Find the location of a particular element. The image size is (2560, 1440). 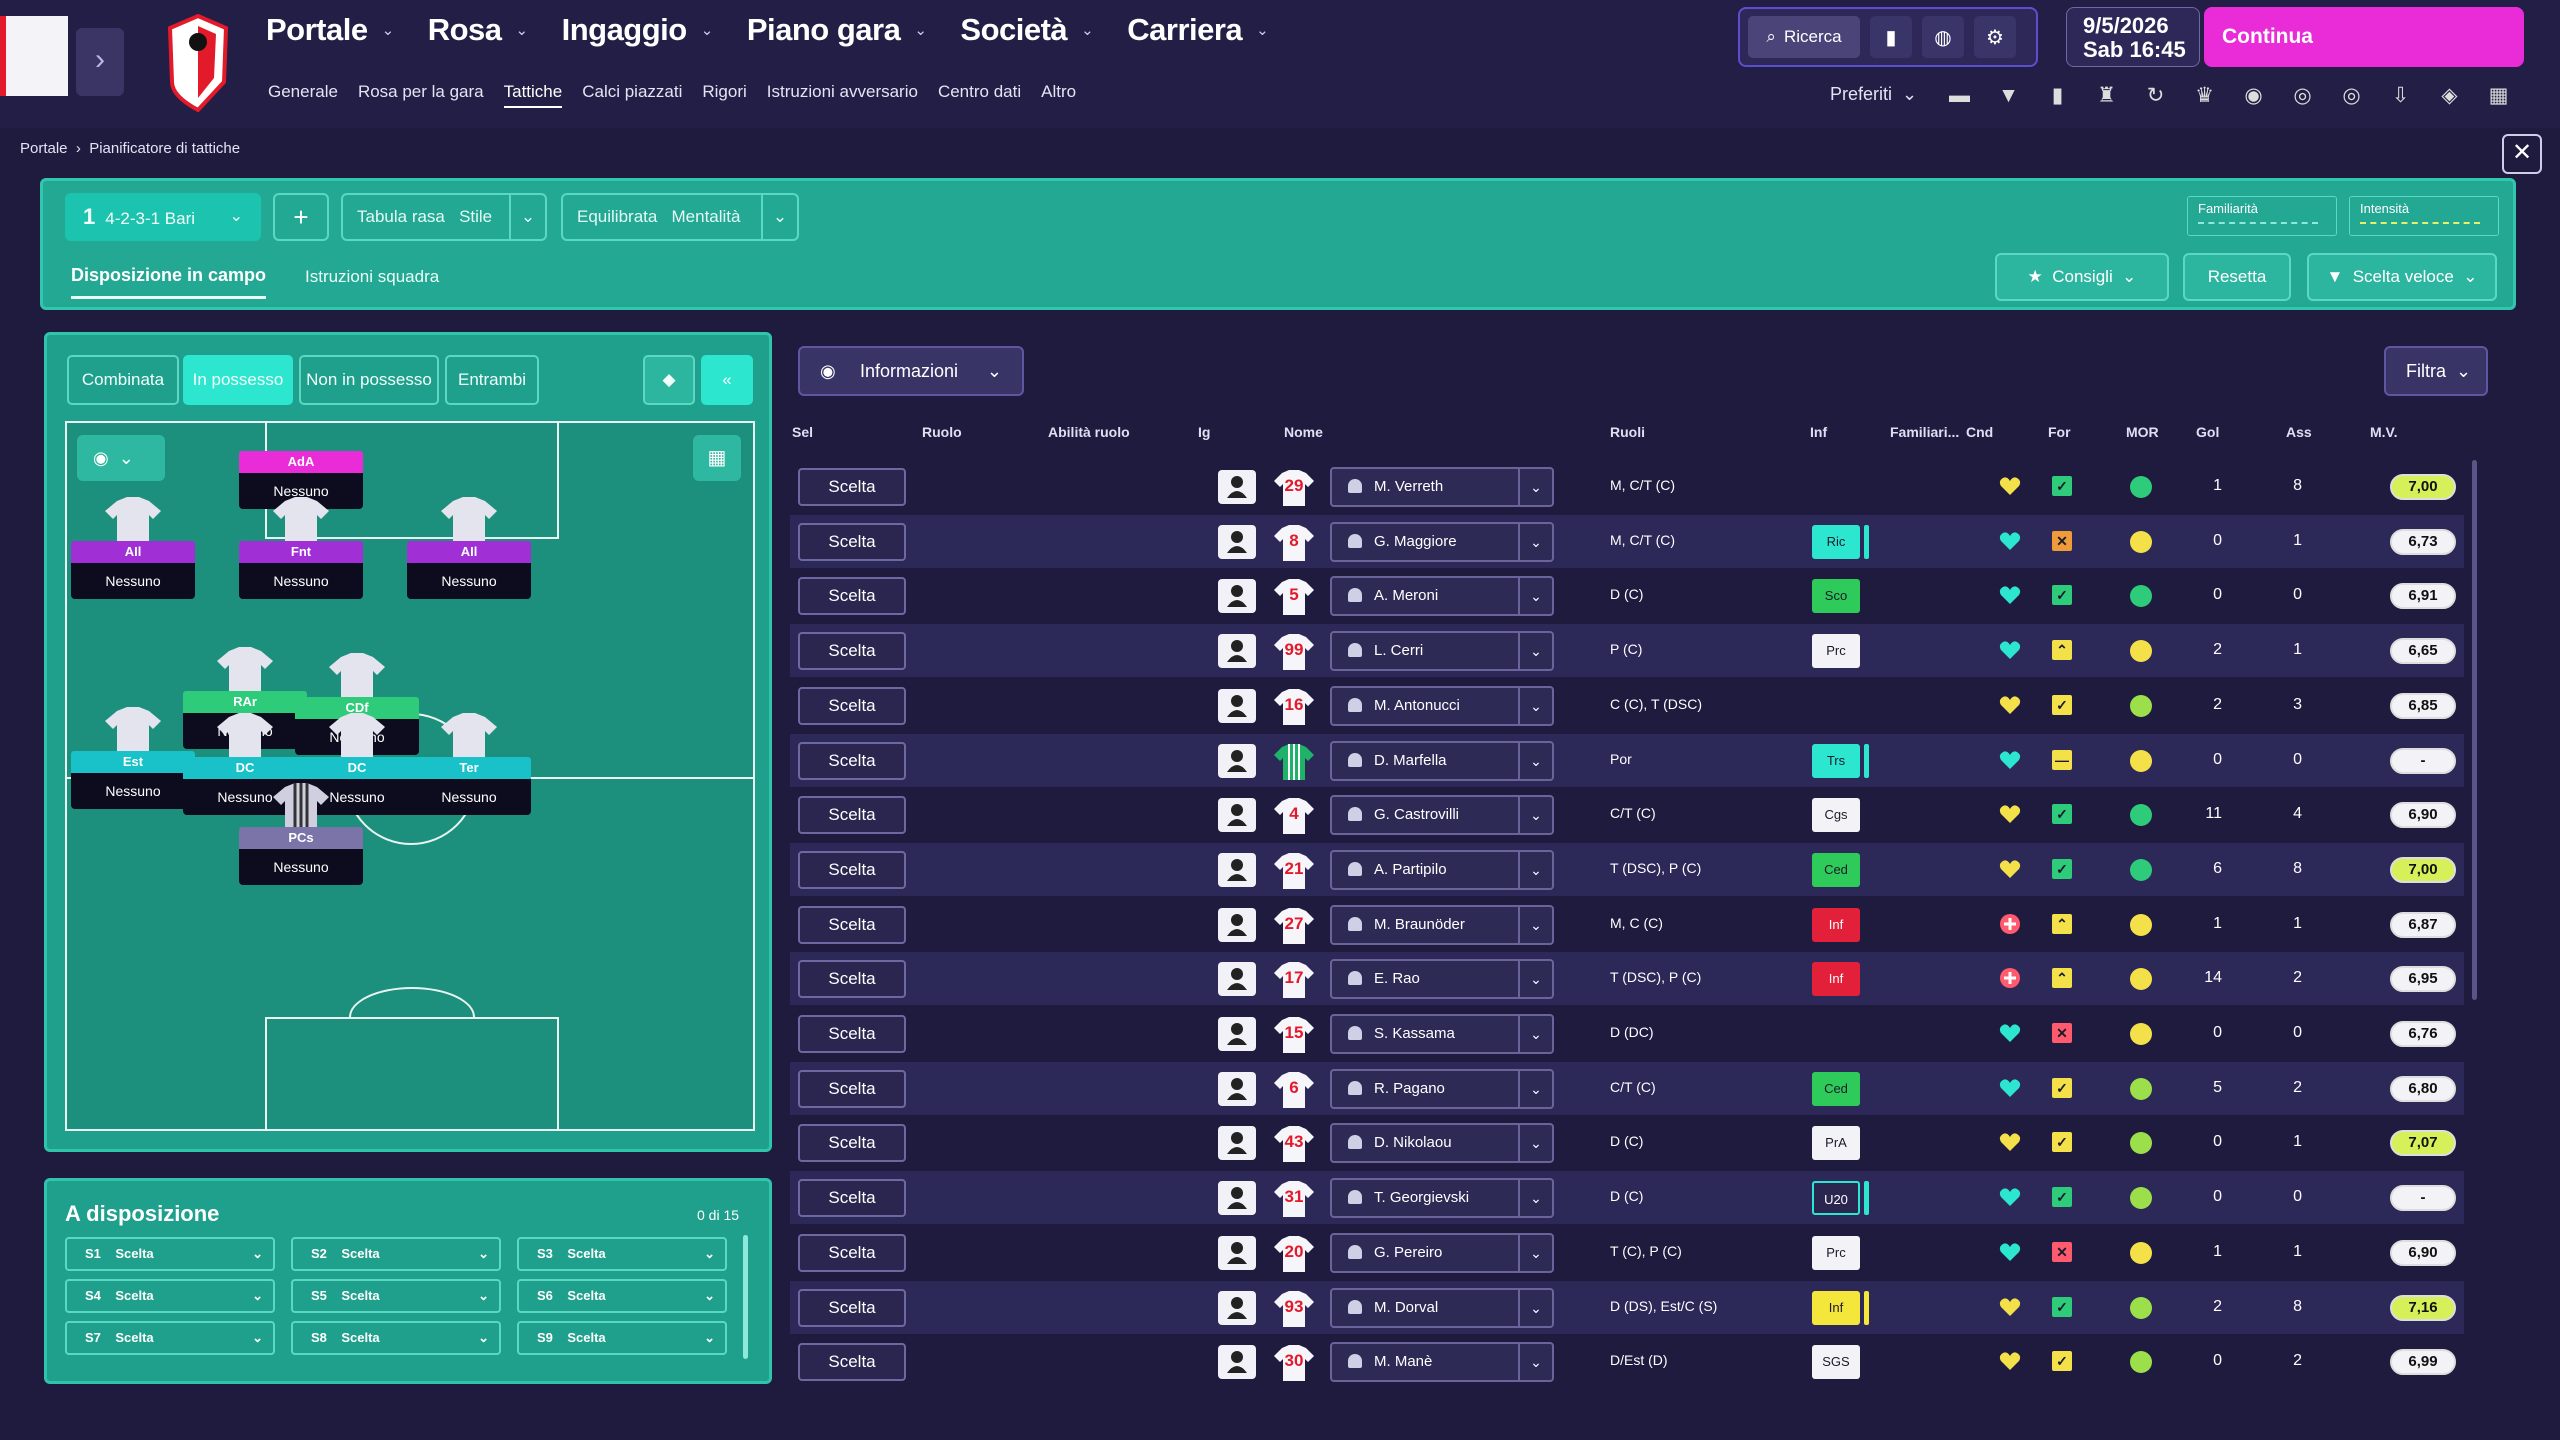

table-row: Scelta 15 S. Kassama ⌄ D (DC) ✕ 0 0 6,76 is located at coordinates (1627, 1033).